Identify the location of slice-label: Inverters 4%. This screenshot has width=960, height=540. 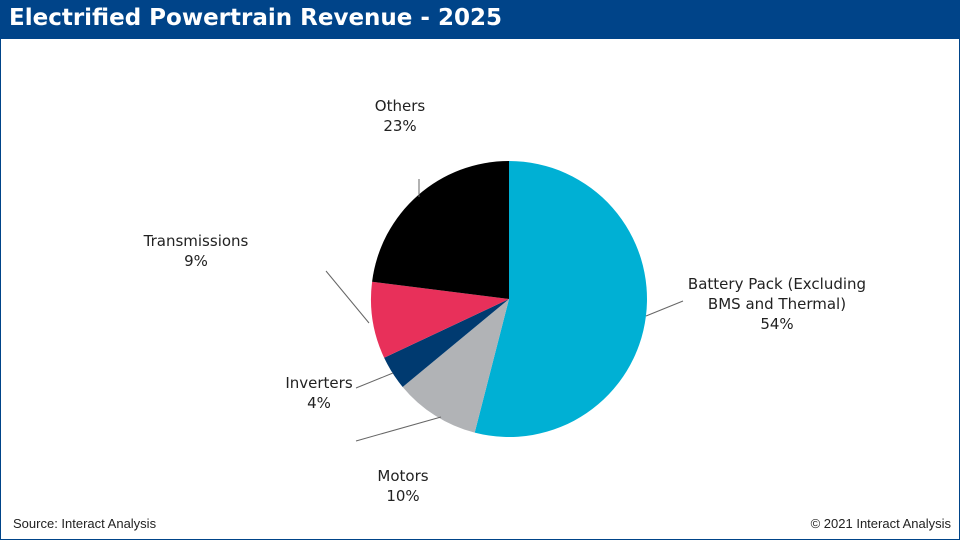
(319, 393).